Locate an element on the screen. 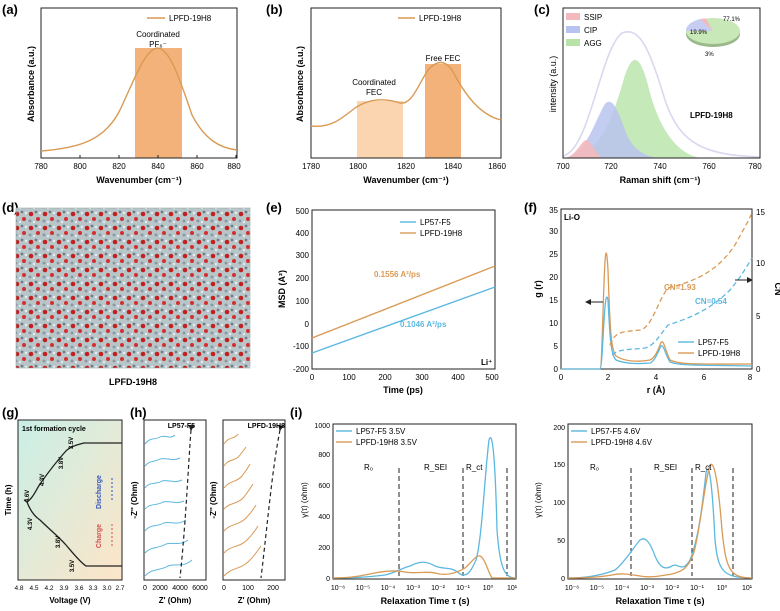  x-axis: 780 800 820 840 860 880 is located at coordinates (137, 163).